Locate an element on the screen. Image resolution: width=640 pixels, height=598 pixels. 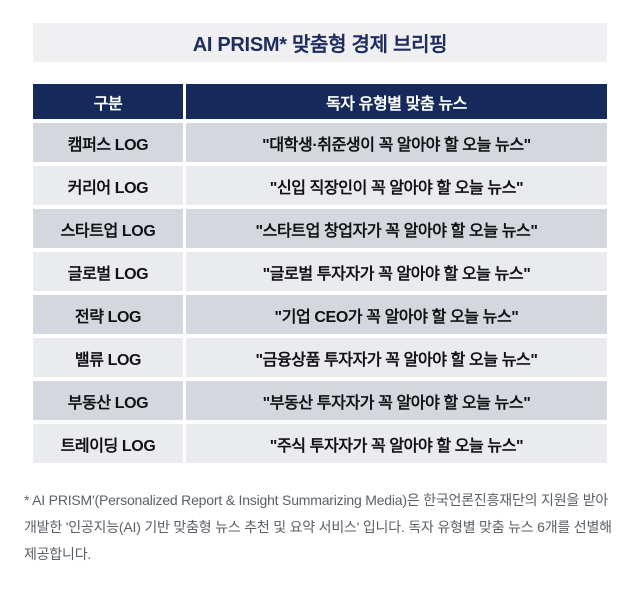
table-row: 글로벌 LOG "글로벌 투자자가 꼭 알아야 할 오늘 뉴스" is located at coordinates (320, 271).